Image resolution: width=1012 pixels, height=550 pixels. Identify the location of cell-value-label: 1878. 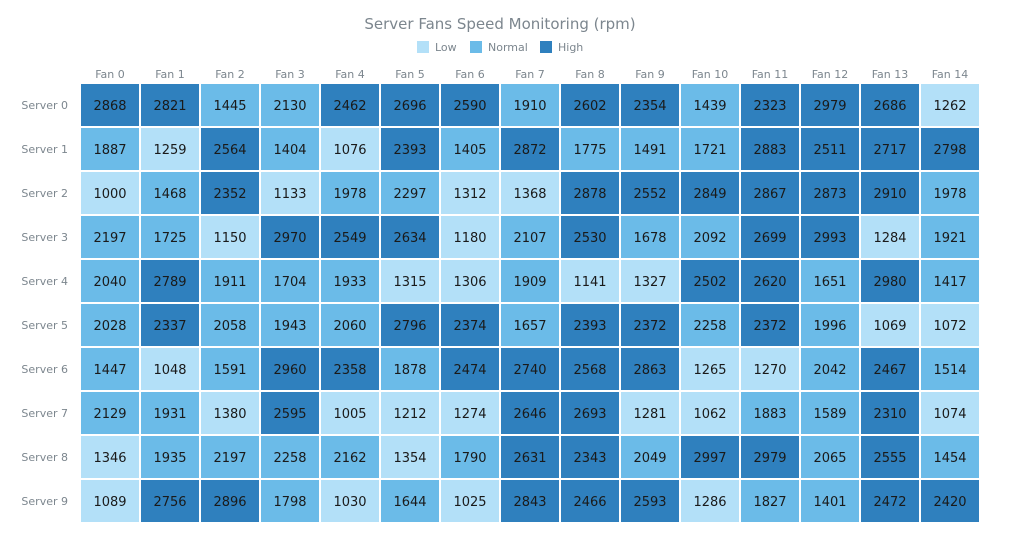
(409, 370).